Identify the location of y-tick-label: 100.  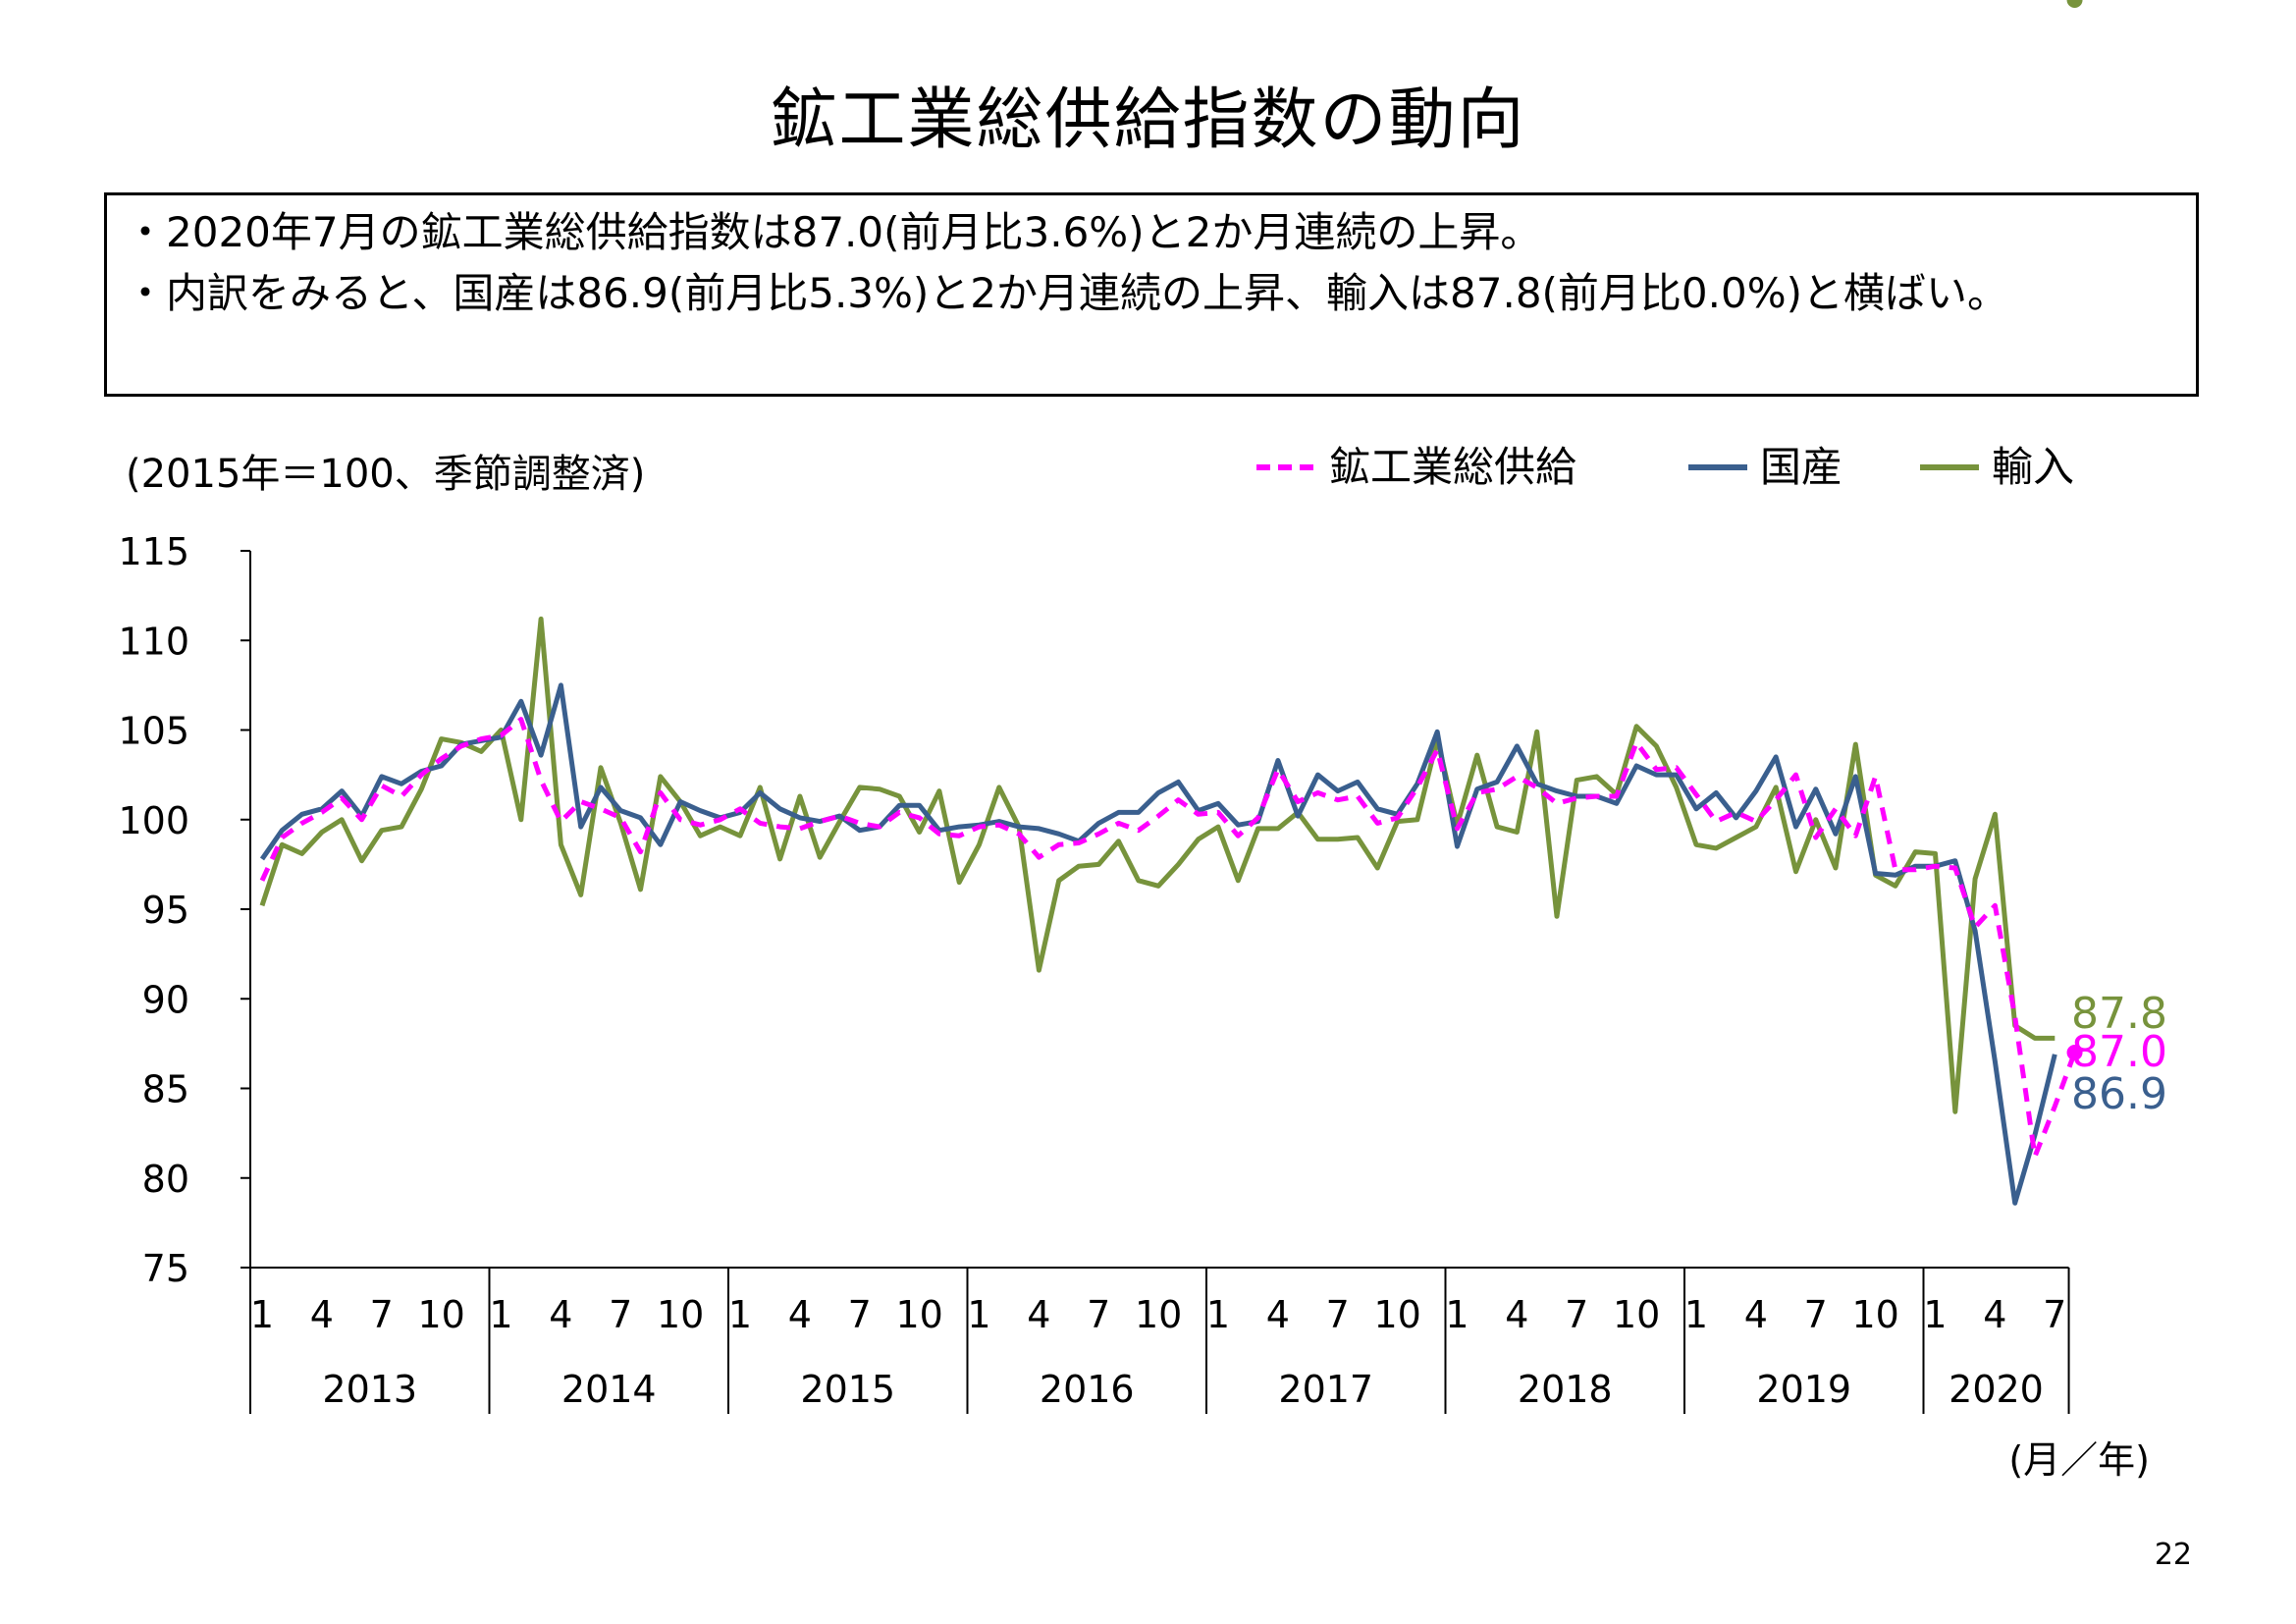
(153, 820).